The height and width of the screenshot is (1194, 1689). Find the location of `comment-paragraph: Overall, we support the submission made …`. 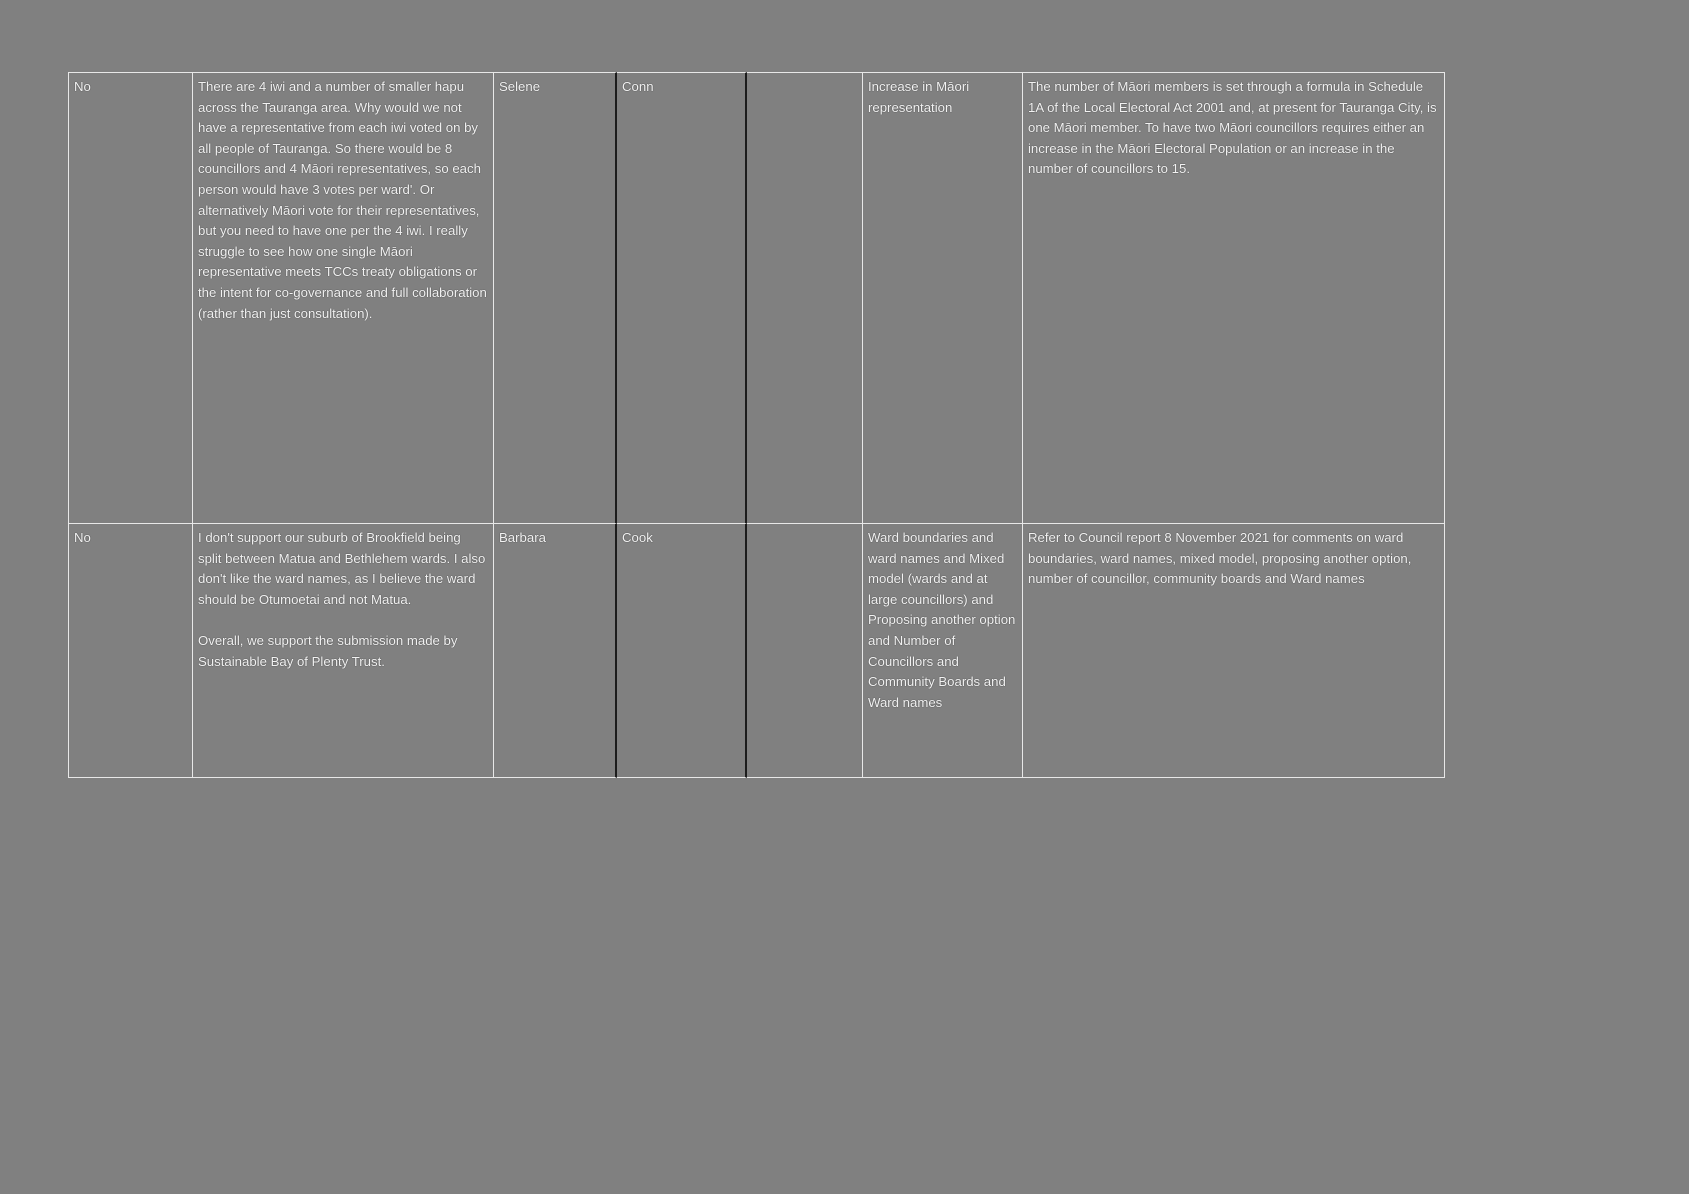

comment-paragraph: Overall, we support the submission made … is located at coordinates (328, 650).